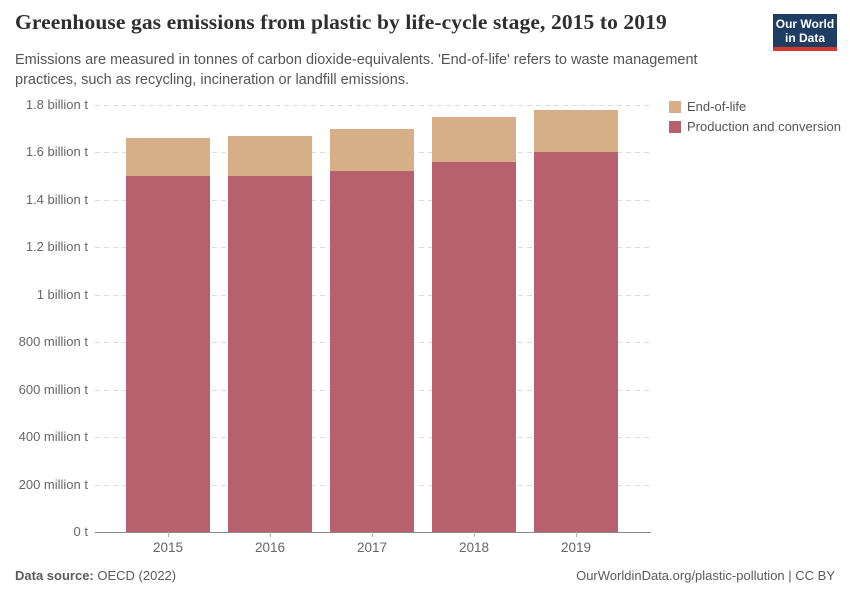 This screenshot has height=600, width=850. I want to click on x-axis-tick-label: 2017, so click(372, 547).